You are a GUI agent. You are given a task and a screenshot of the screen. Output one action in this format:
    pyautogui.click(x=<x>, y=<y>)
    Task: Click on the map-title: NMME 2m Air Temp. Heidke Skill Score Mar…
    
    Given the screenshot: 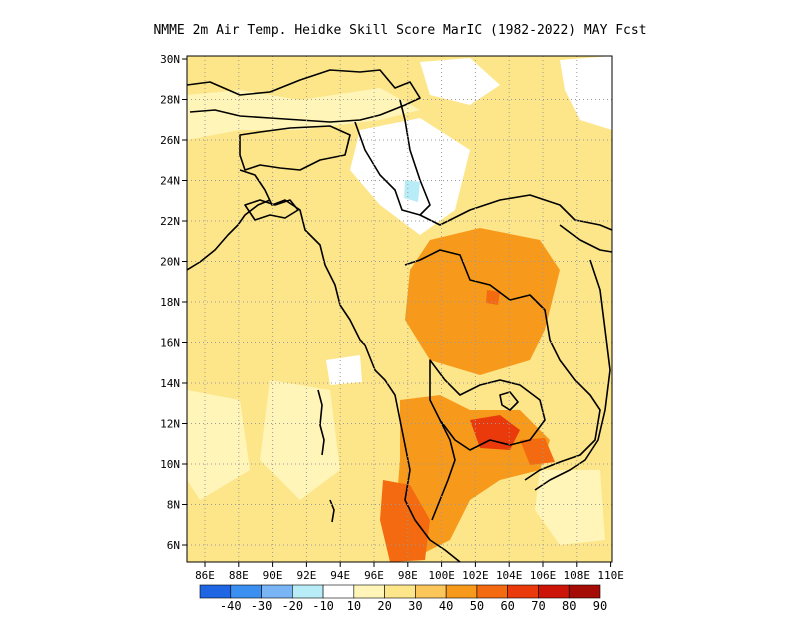 What is the action you would take?
    pyautogui.click(x=399, y=30)
    